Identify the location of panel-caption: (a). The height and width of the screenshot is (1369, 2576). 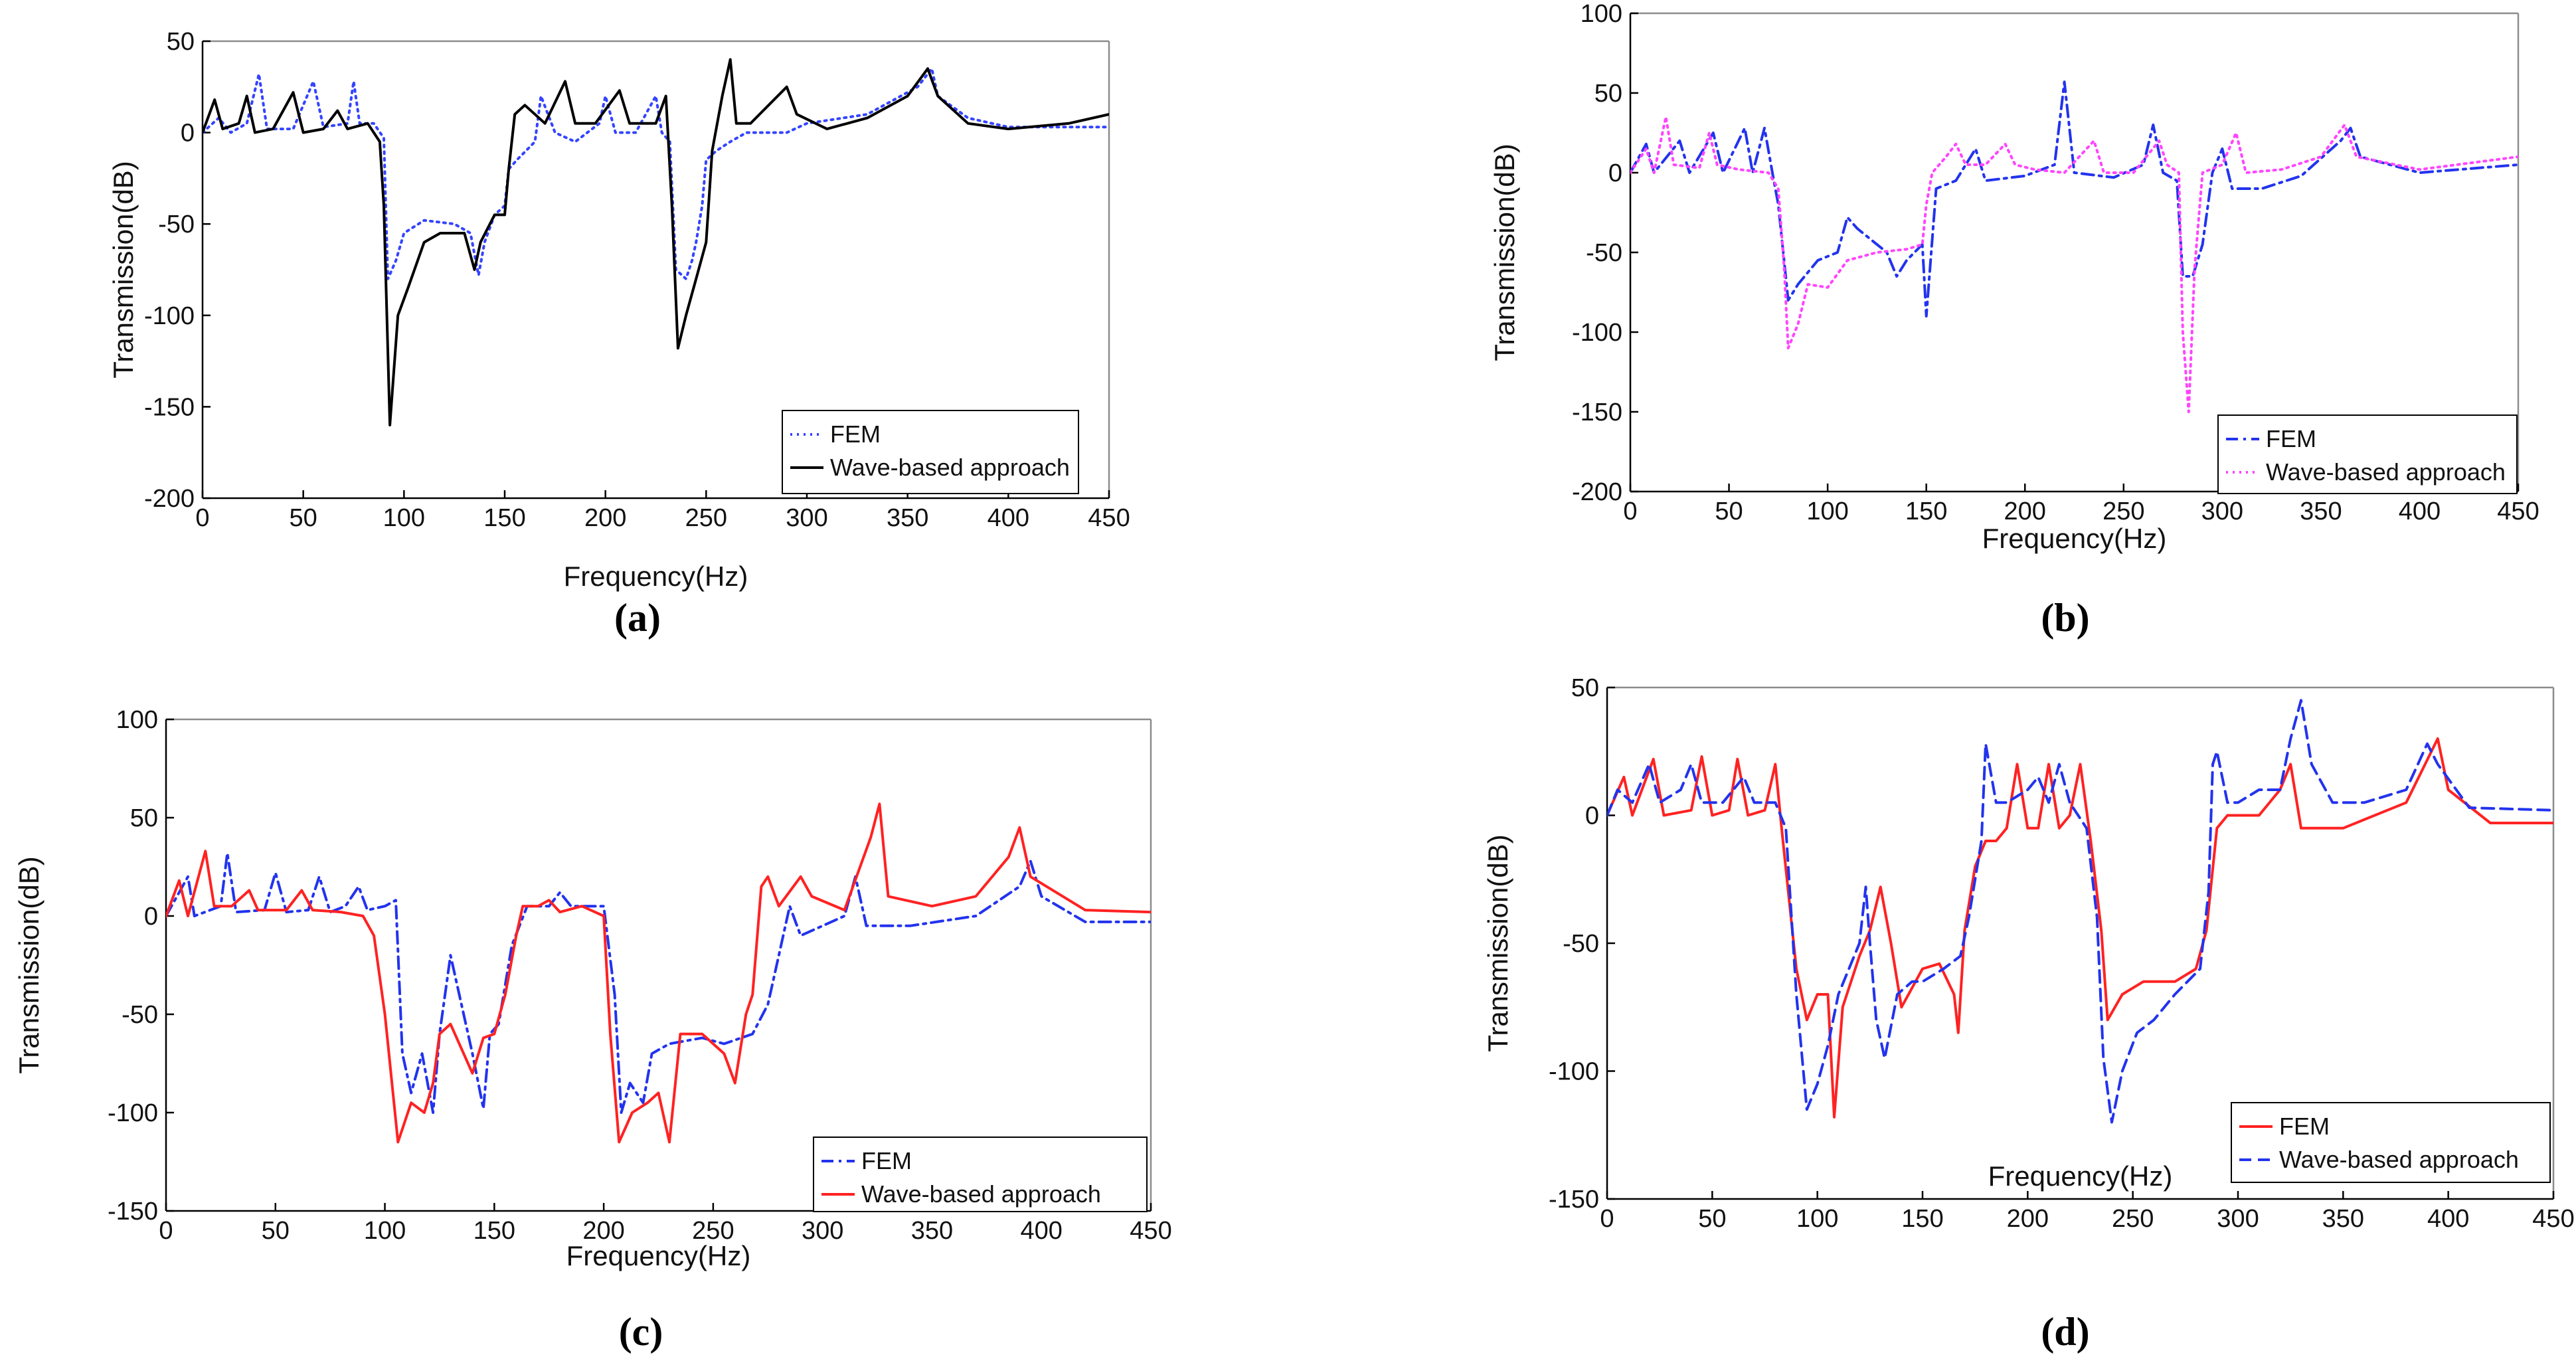
(637, 618).